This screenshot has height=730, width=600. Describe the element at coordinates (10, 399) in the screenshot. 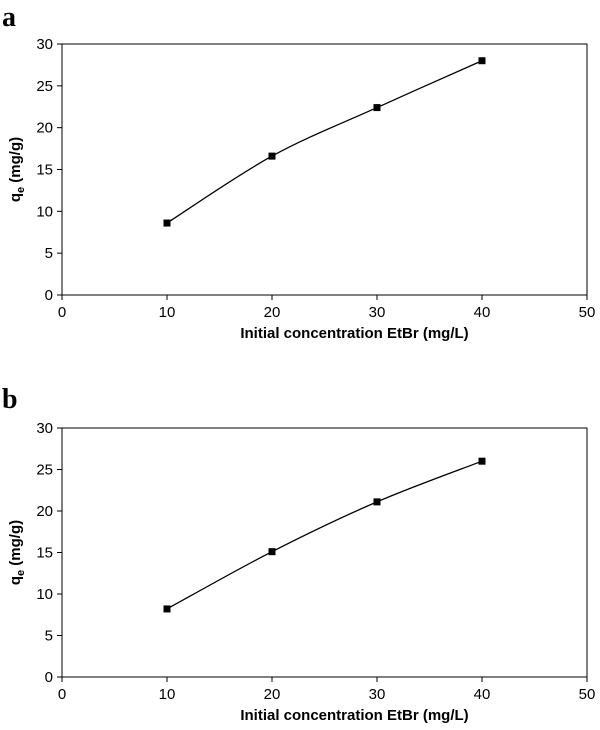

I see `panel-letter-b: b` at that location.